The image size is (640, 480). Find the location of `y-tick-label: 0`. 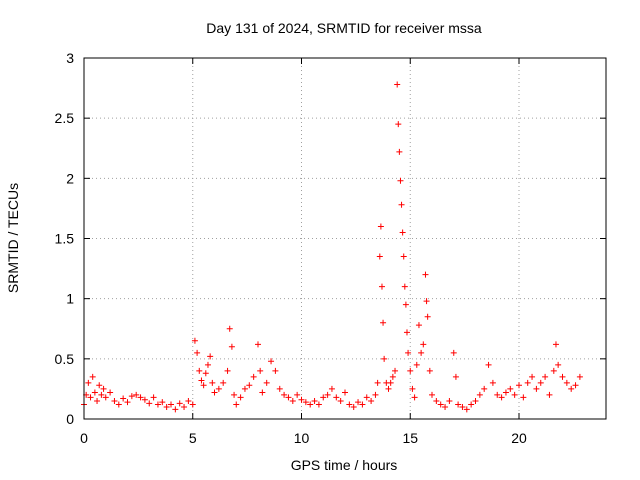

y-tick-label: 0 is located at coordinates (70, 419).